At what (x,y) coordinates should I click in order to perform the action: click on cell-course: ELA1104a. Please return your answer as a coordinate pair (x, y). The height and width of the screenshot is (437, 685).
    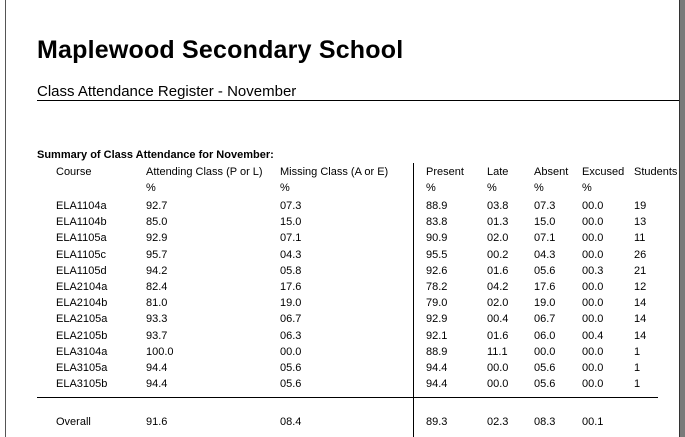
    Looking at the image, I should click on (81, 206).